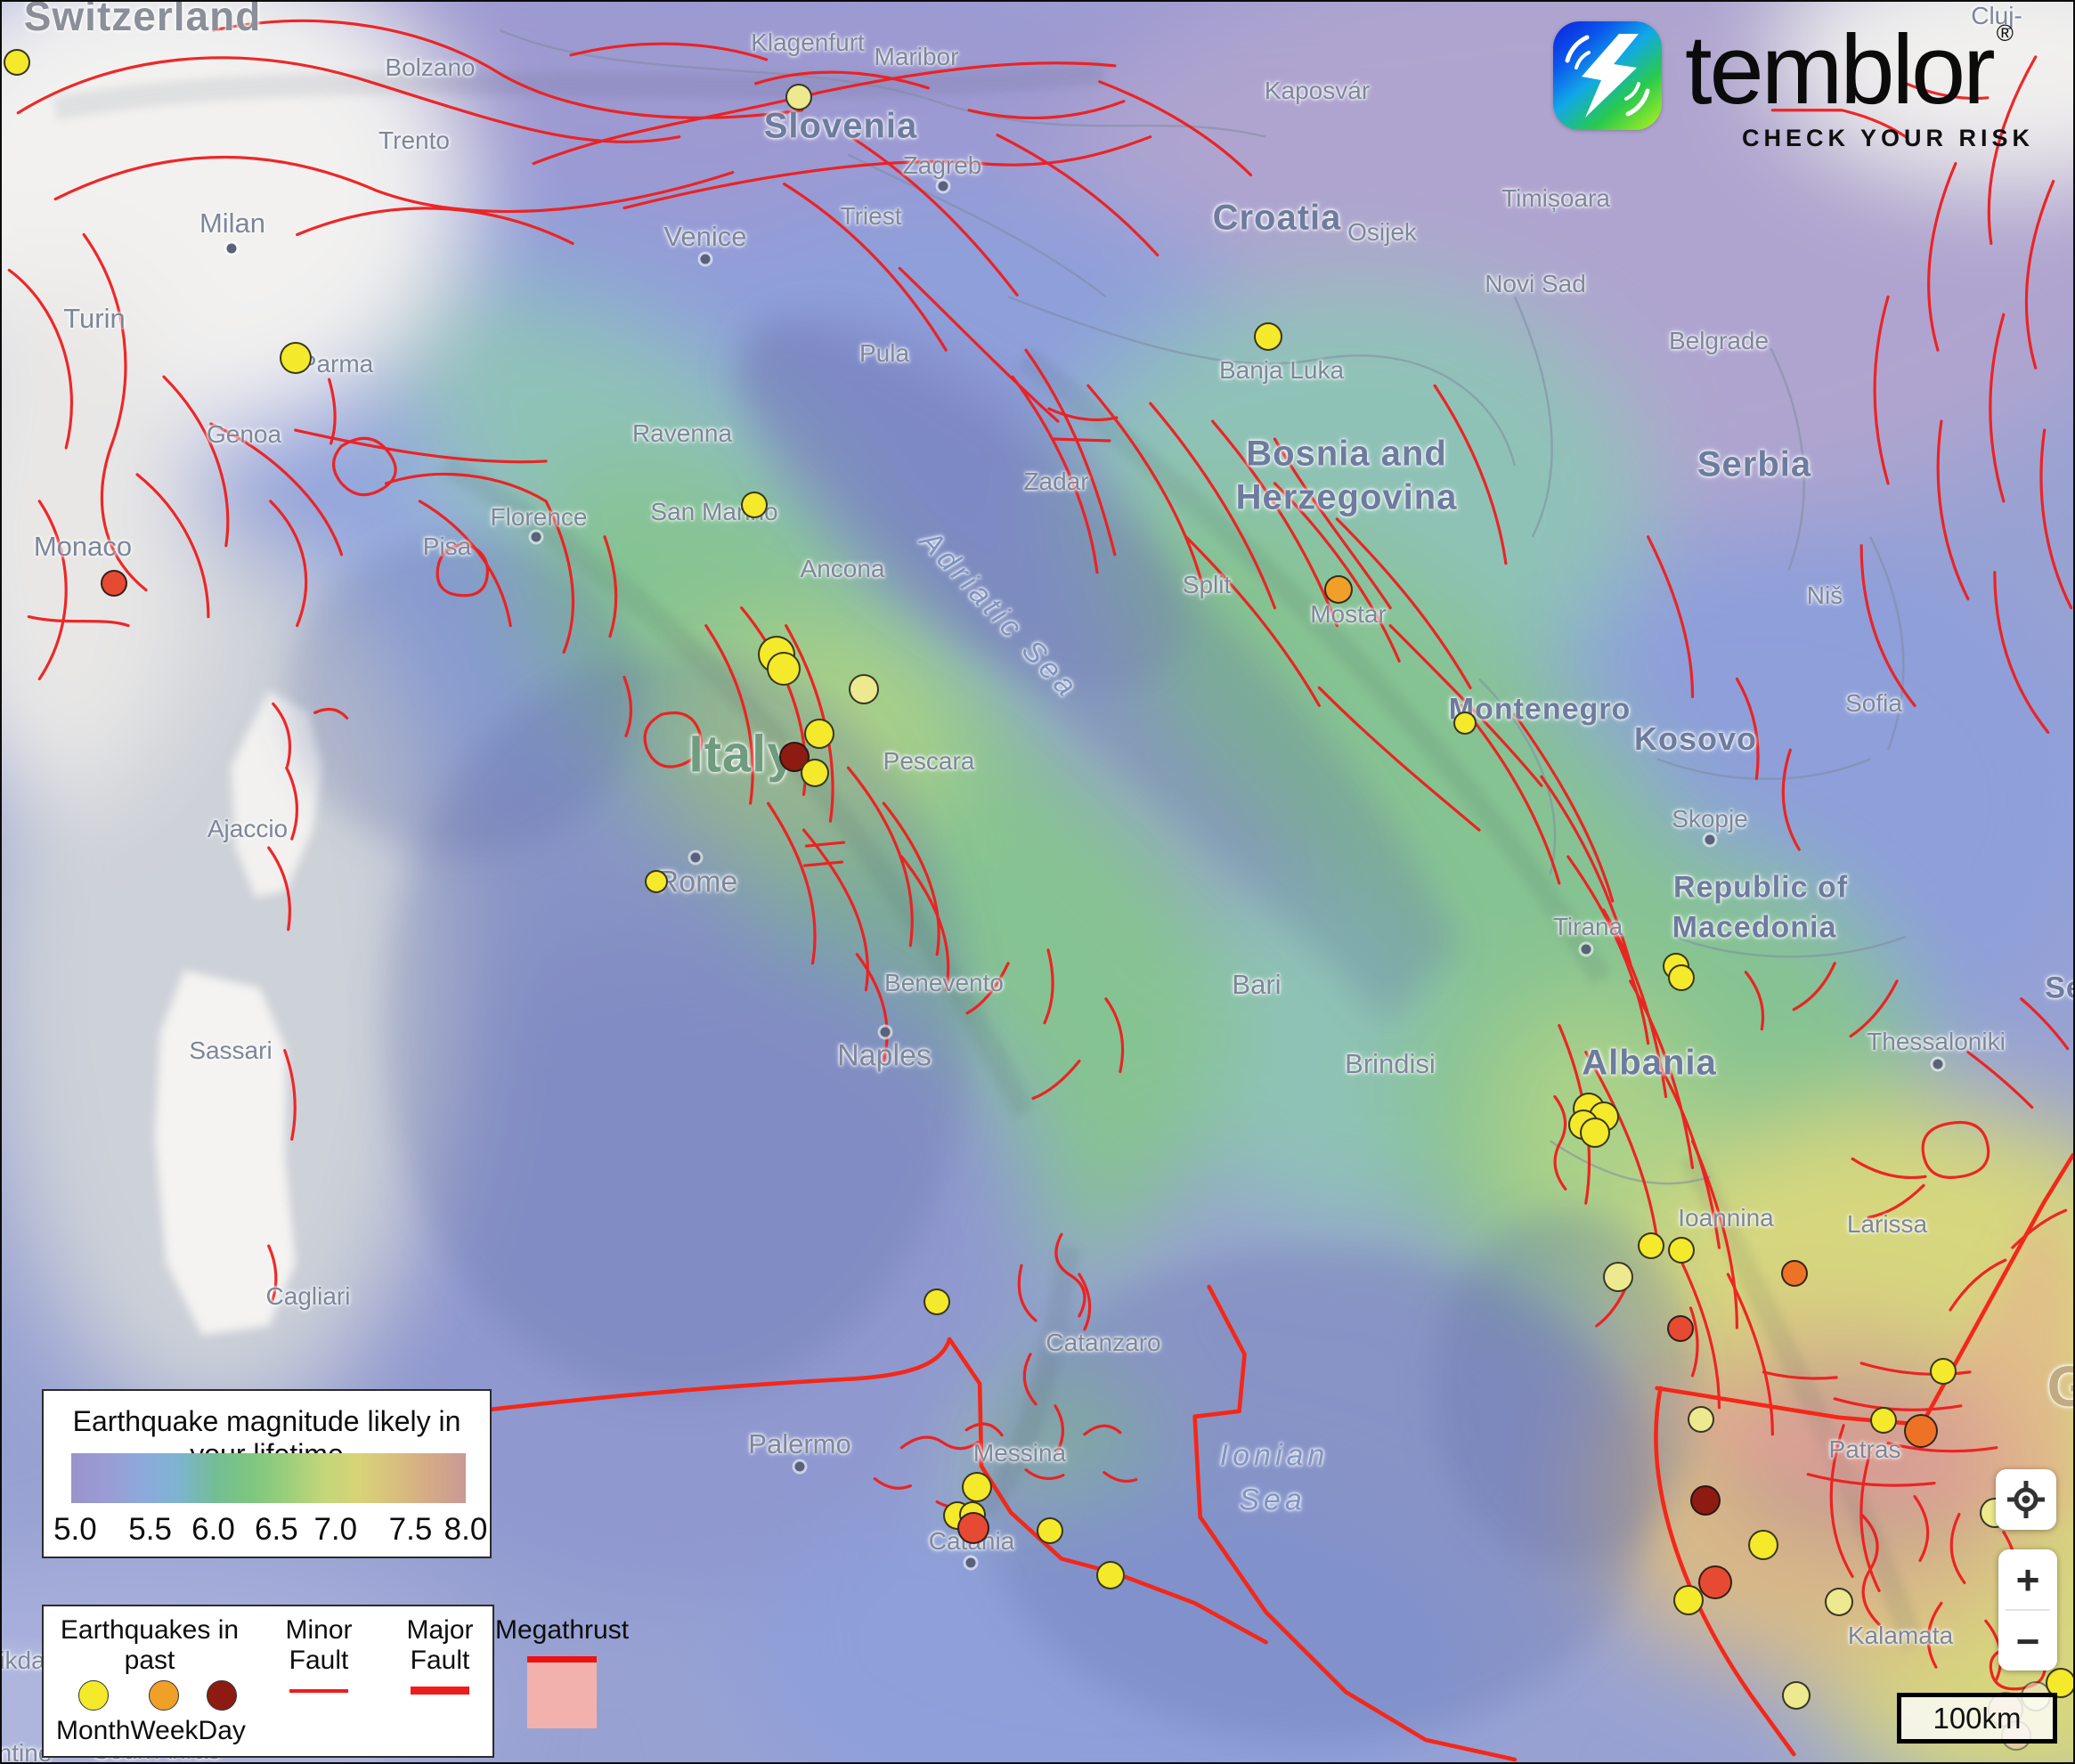  I want to click on map-label-italy: Italy, so click(742, 754).